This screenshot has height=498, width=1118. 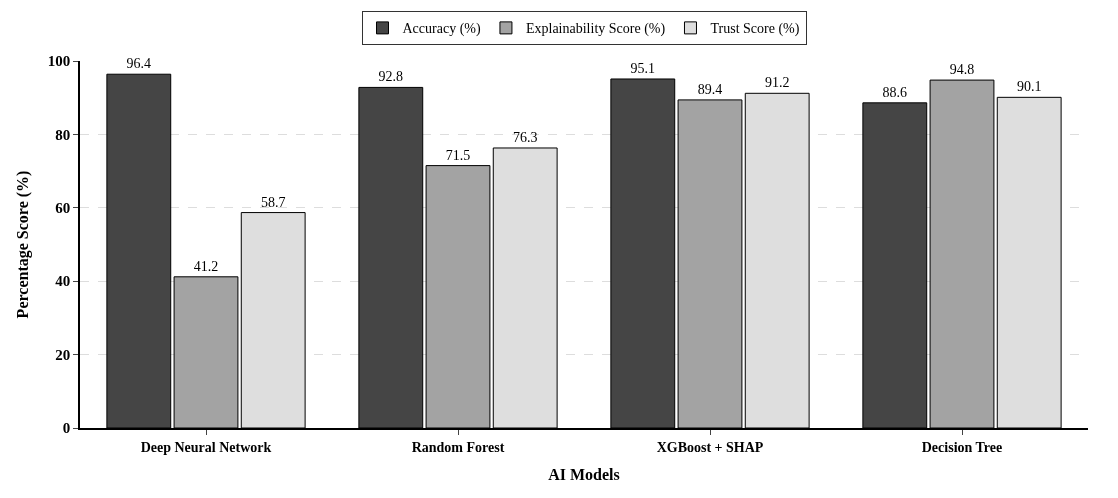 I want to click on data-label: 96.4, so click(x=139, y=64).